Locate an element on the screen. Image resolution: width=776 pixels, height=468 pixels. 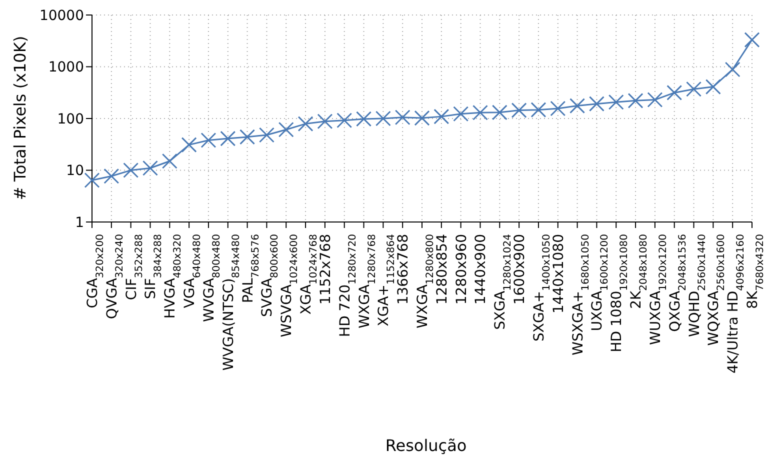
y-tick-label: 100 is located at coordinates (70, 119).